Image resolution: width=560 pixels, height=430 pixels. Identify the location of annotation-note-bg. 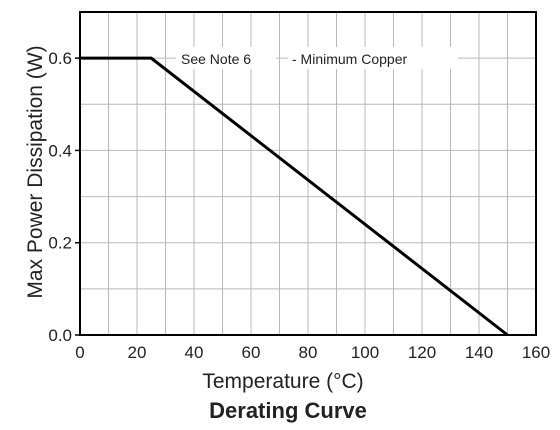
(226, 58).